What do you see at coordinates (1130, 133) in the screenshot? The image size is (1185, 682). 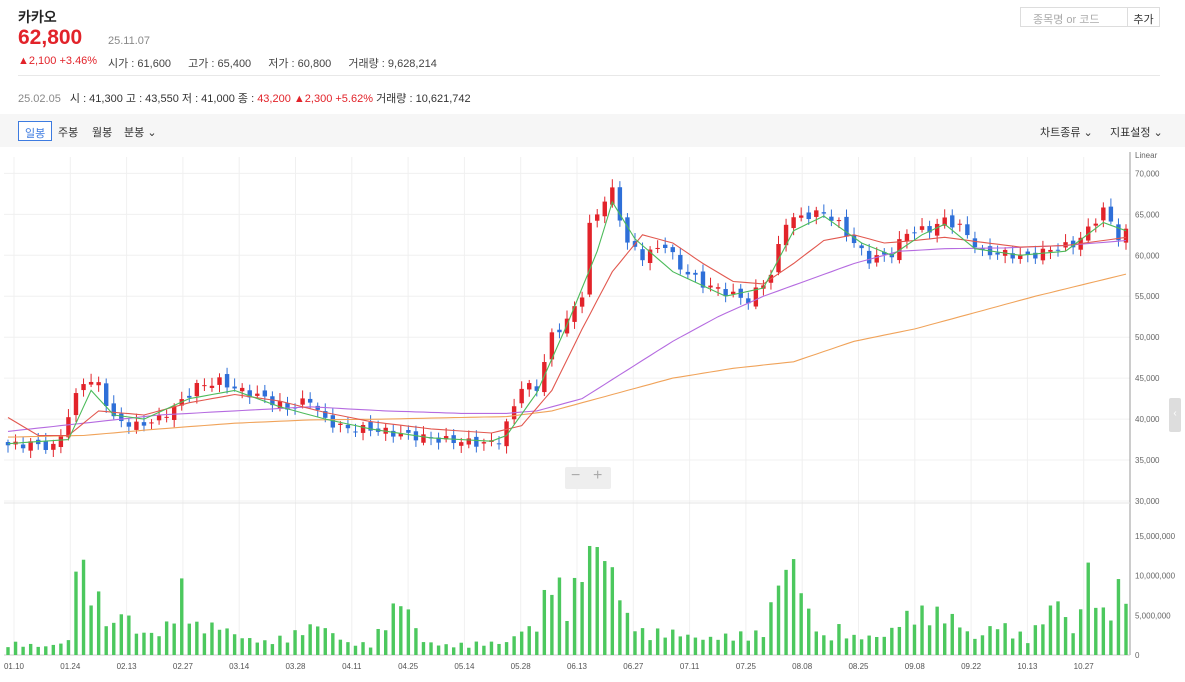 I see `indicator-label: 지표설정` at bounding box center [1130, 133].